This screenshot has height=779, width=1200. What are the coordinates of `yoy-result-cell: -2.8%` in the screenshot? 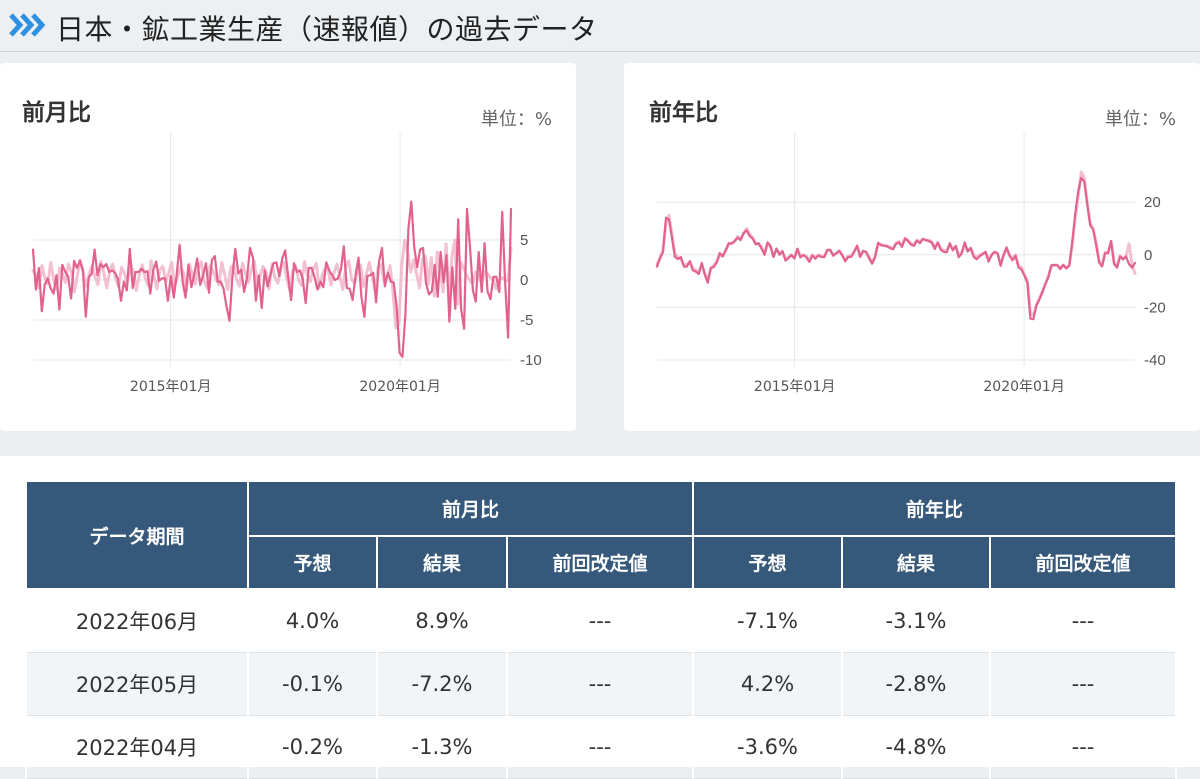 It's located at (916, 684).